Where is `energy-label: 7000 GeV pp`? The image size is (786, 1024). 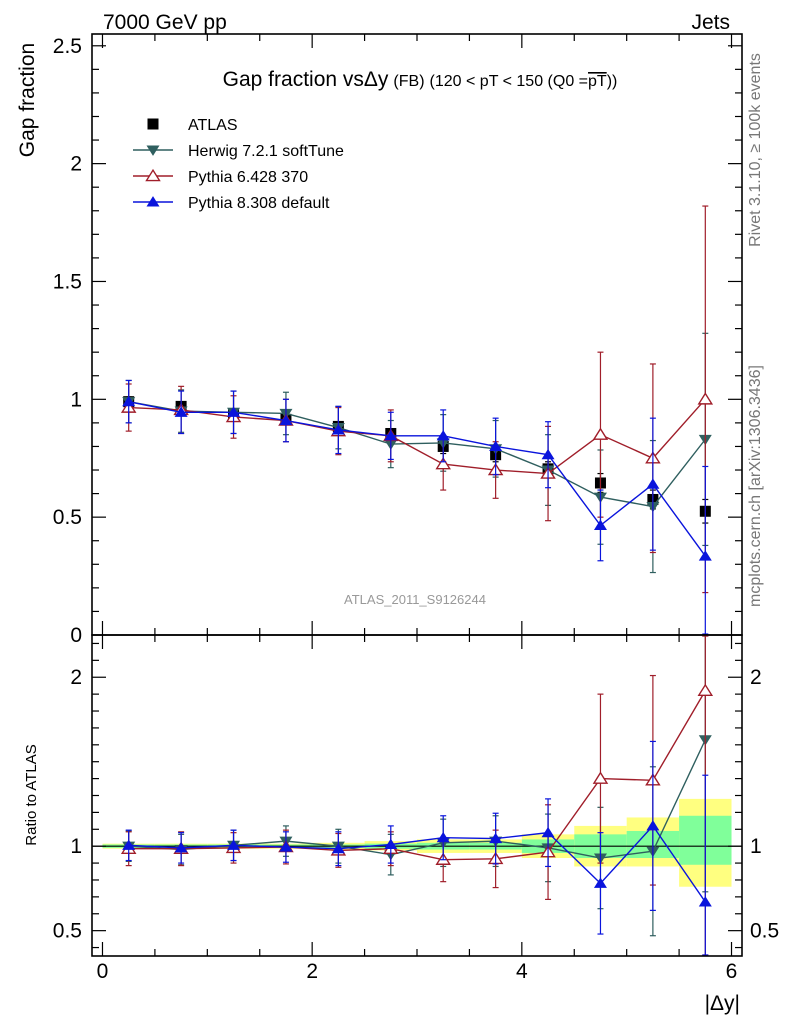 energy-label: 7000 GeV pp is located at coordinates (165, 22).